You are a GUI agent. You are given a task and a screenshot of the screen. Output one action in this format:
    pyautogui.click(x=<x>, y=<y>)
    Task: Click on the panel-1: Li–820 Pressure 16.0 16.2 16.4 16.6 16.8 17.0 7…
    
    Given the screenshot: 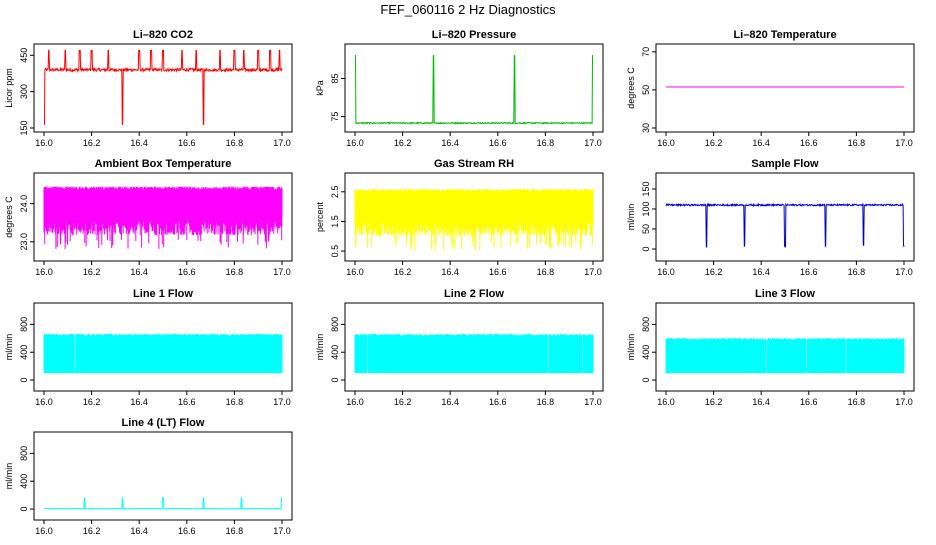 What is the action you would take?
    pyautogui.click(x=459, y=88)
    